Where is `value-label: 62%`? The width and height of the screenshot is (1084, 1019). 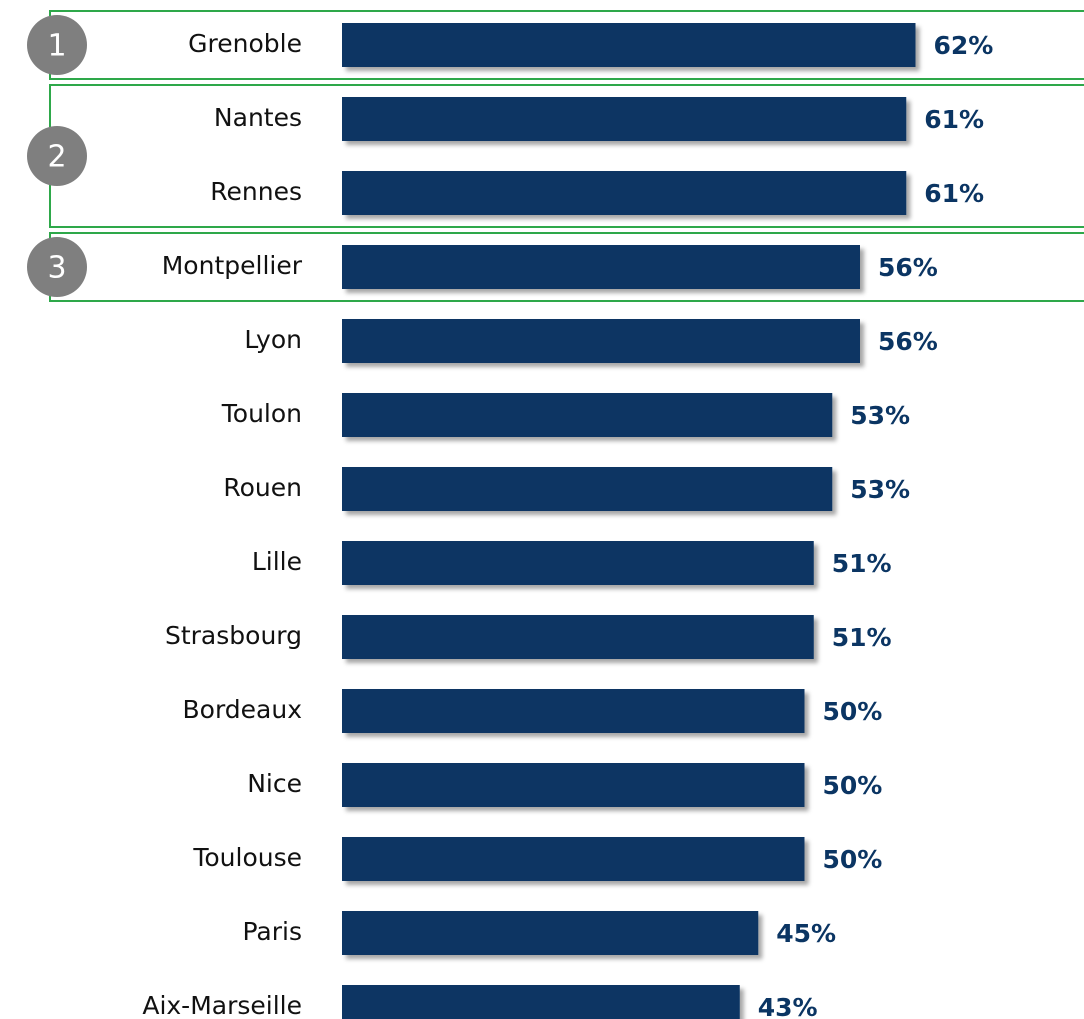
value-label: 62% is located at coordinates (964, 45).